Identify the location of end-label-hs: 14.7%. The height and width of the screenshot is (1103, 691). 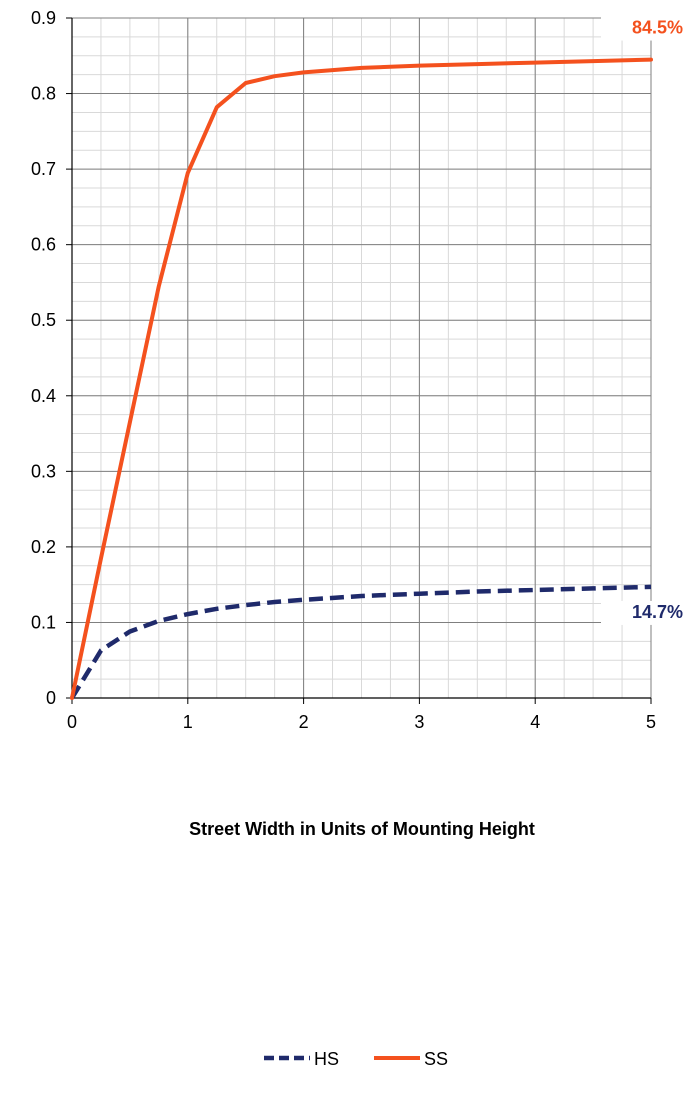
(657, 612).